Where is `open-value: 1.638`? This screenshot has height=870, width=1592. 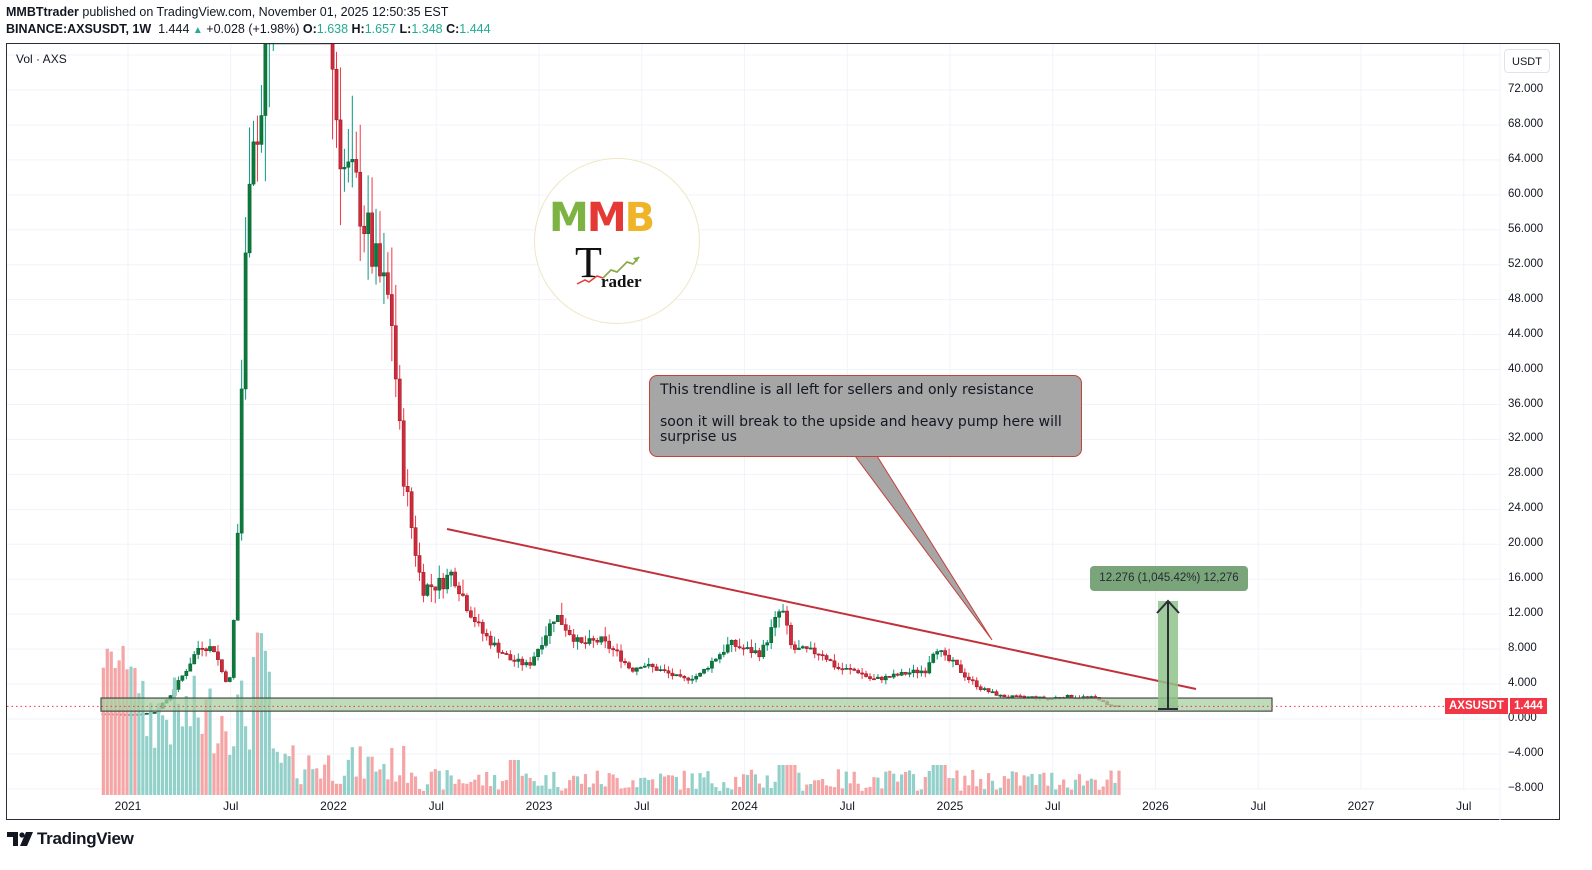
open-value: 1.638 is located at coordinates (332, 29).